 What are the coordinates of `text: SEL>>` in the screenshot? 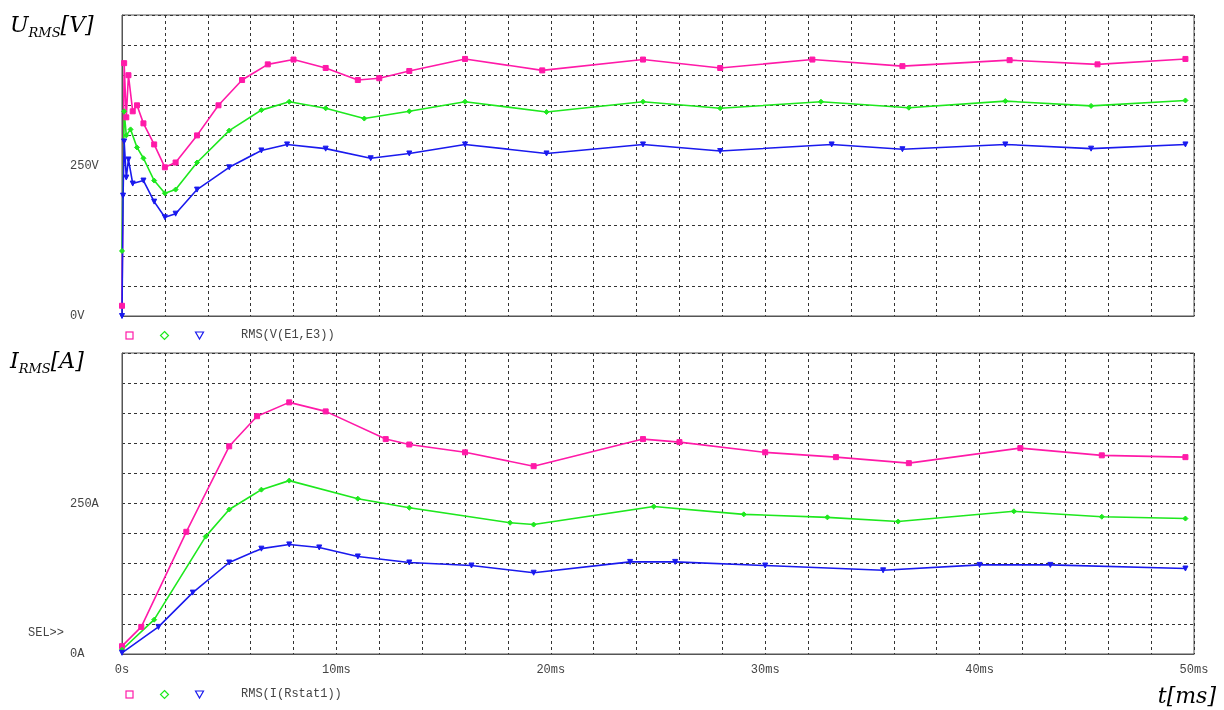 It's located at (46, 633).